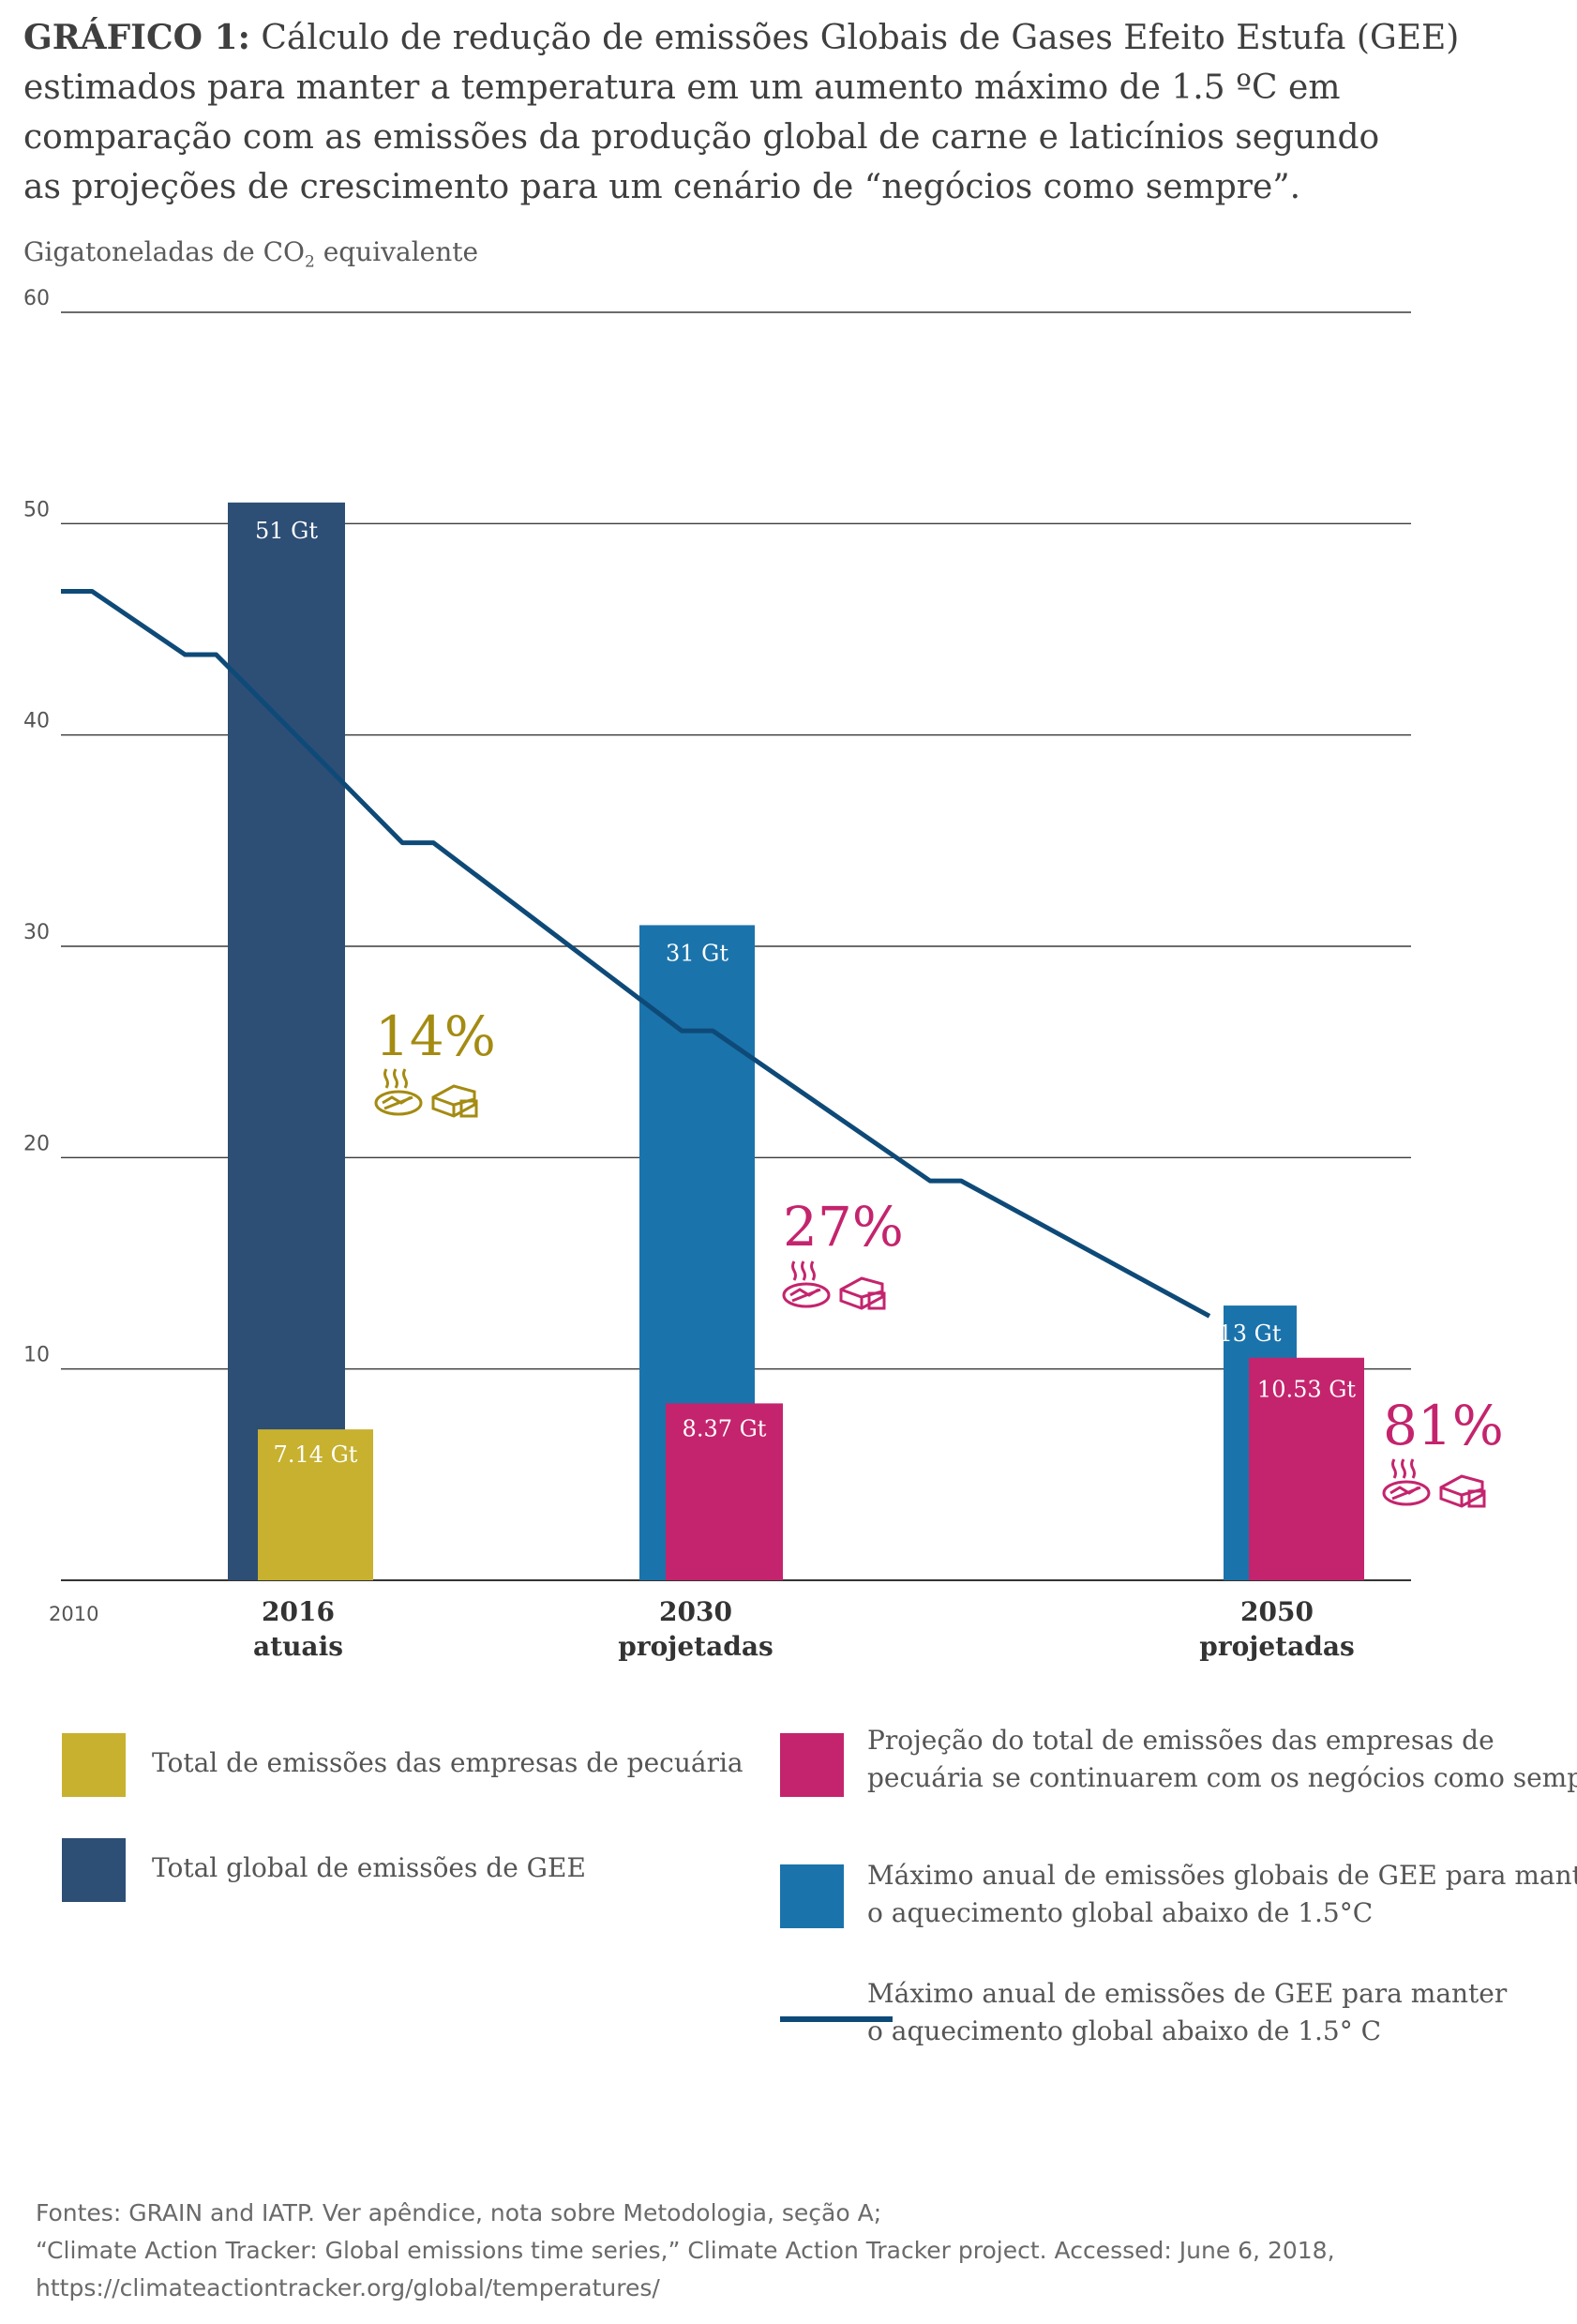 Image resolution: width=1577 pixels, height=2324 pixels. I want to click on y-tick-label-10: 10, so click(36, 1355).